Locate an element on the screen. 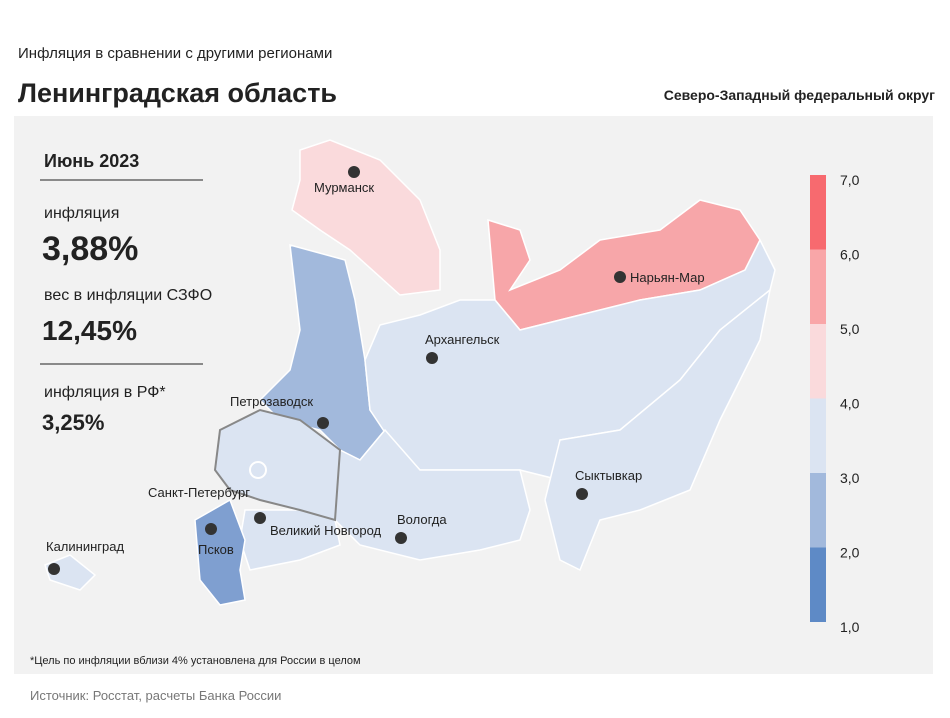 This screenshot has height=718, width=950. source: Источник: Росстат, расчеты Банка России is located at coordinates (155, 695).